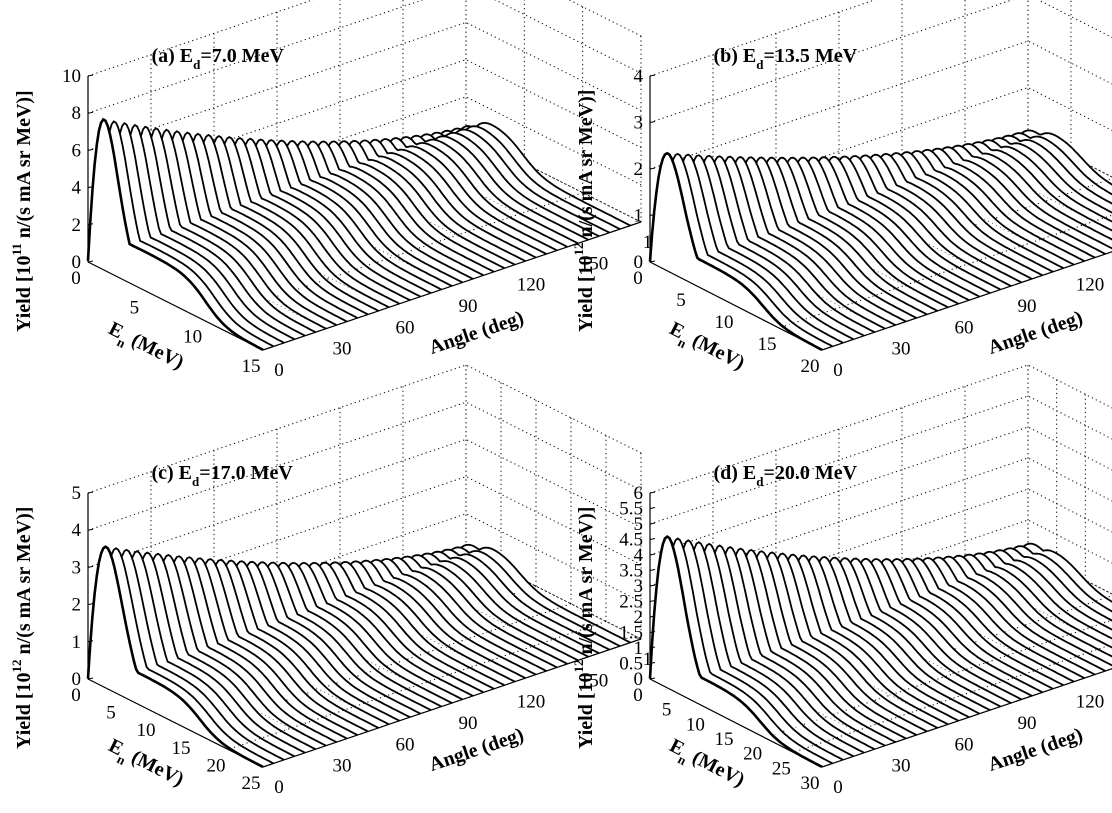 The width and height of the screenshot is (1112, 813). Describe the element at coordinates (810, 56) in the screenshot. I see `title-text: =13.5 MeV` at that location.